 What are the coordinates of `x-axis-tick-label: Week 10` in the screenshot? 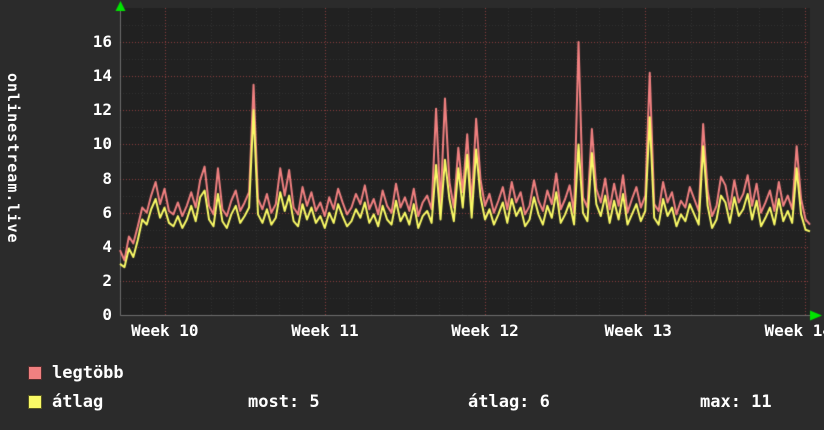 It's located at (165, 330).